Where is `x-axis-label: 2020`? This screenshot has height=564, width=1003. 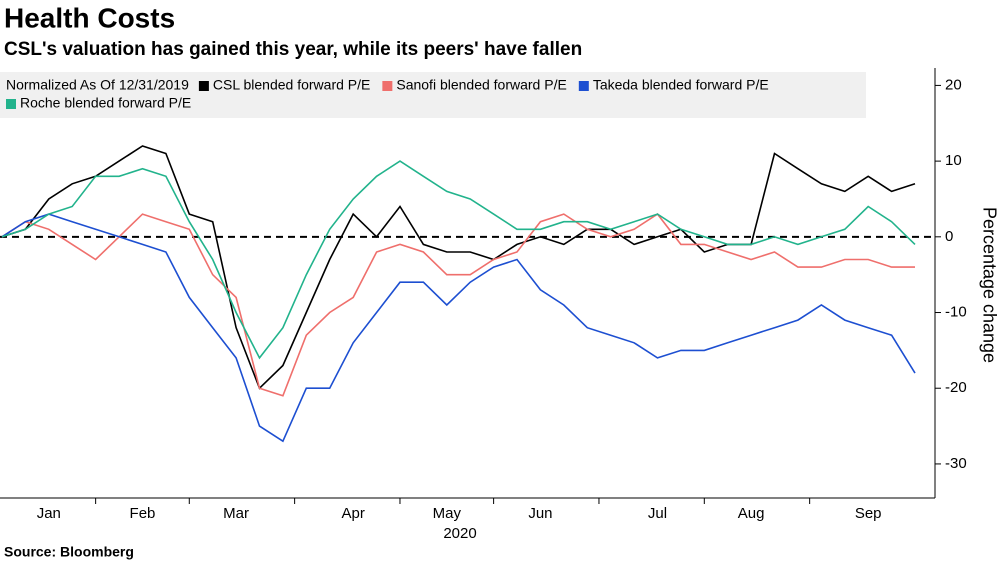 x-axis-label: 2020 is located at coordinates (459, 533).